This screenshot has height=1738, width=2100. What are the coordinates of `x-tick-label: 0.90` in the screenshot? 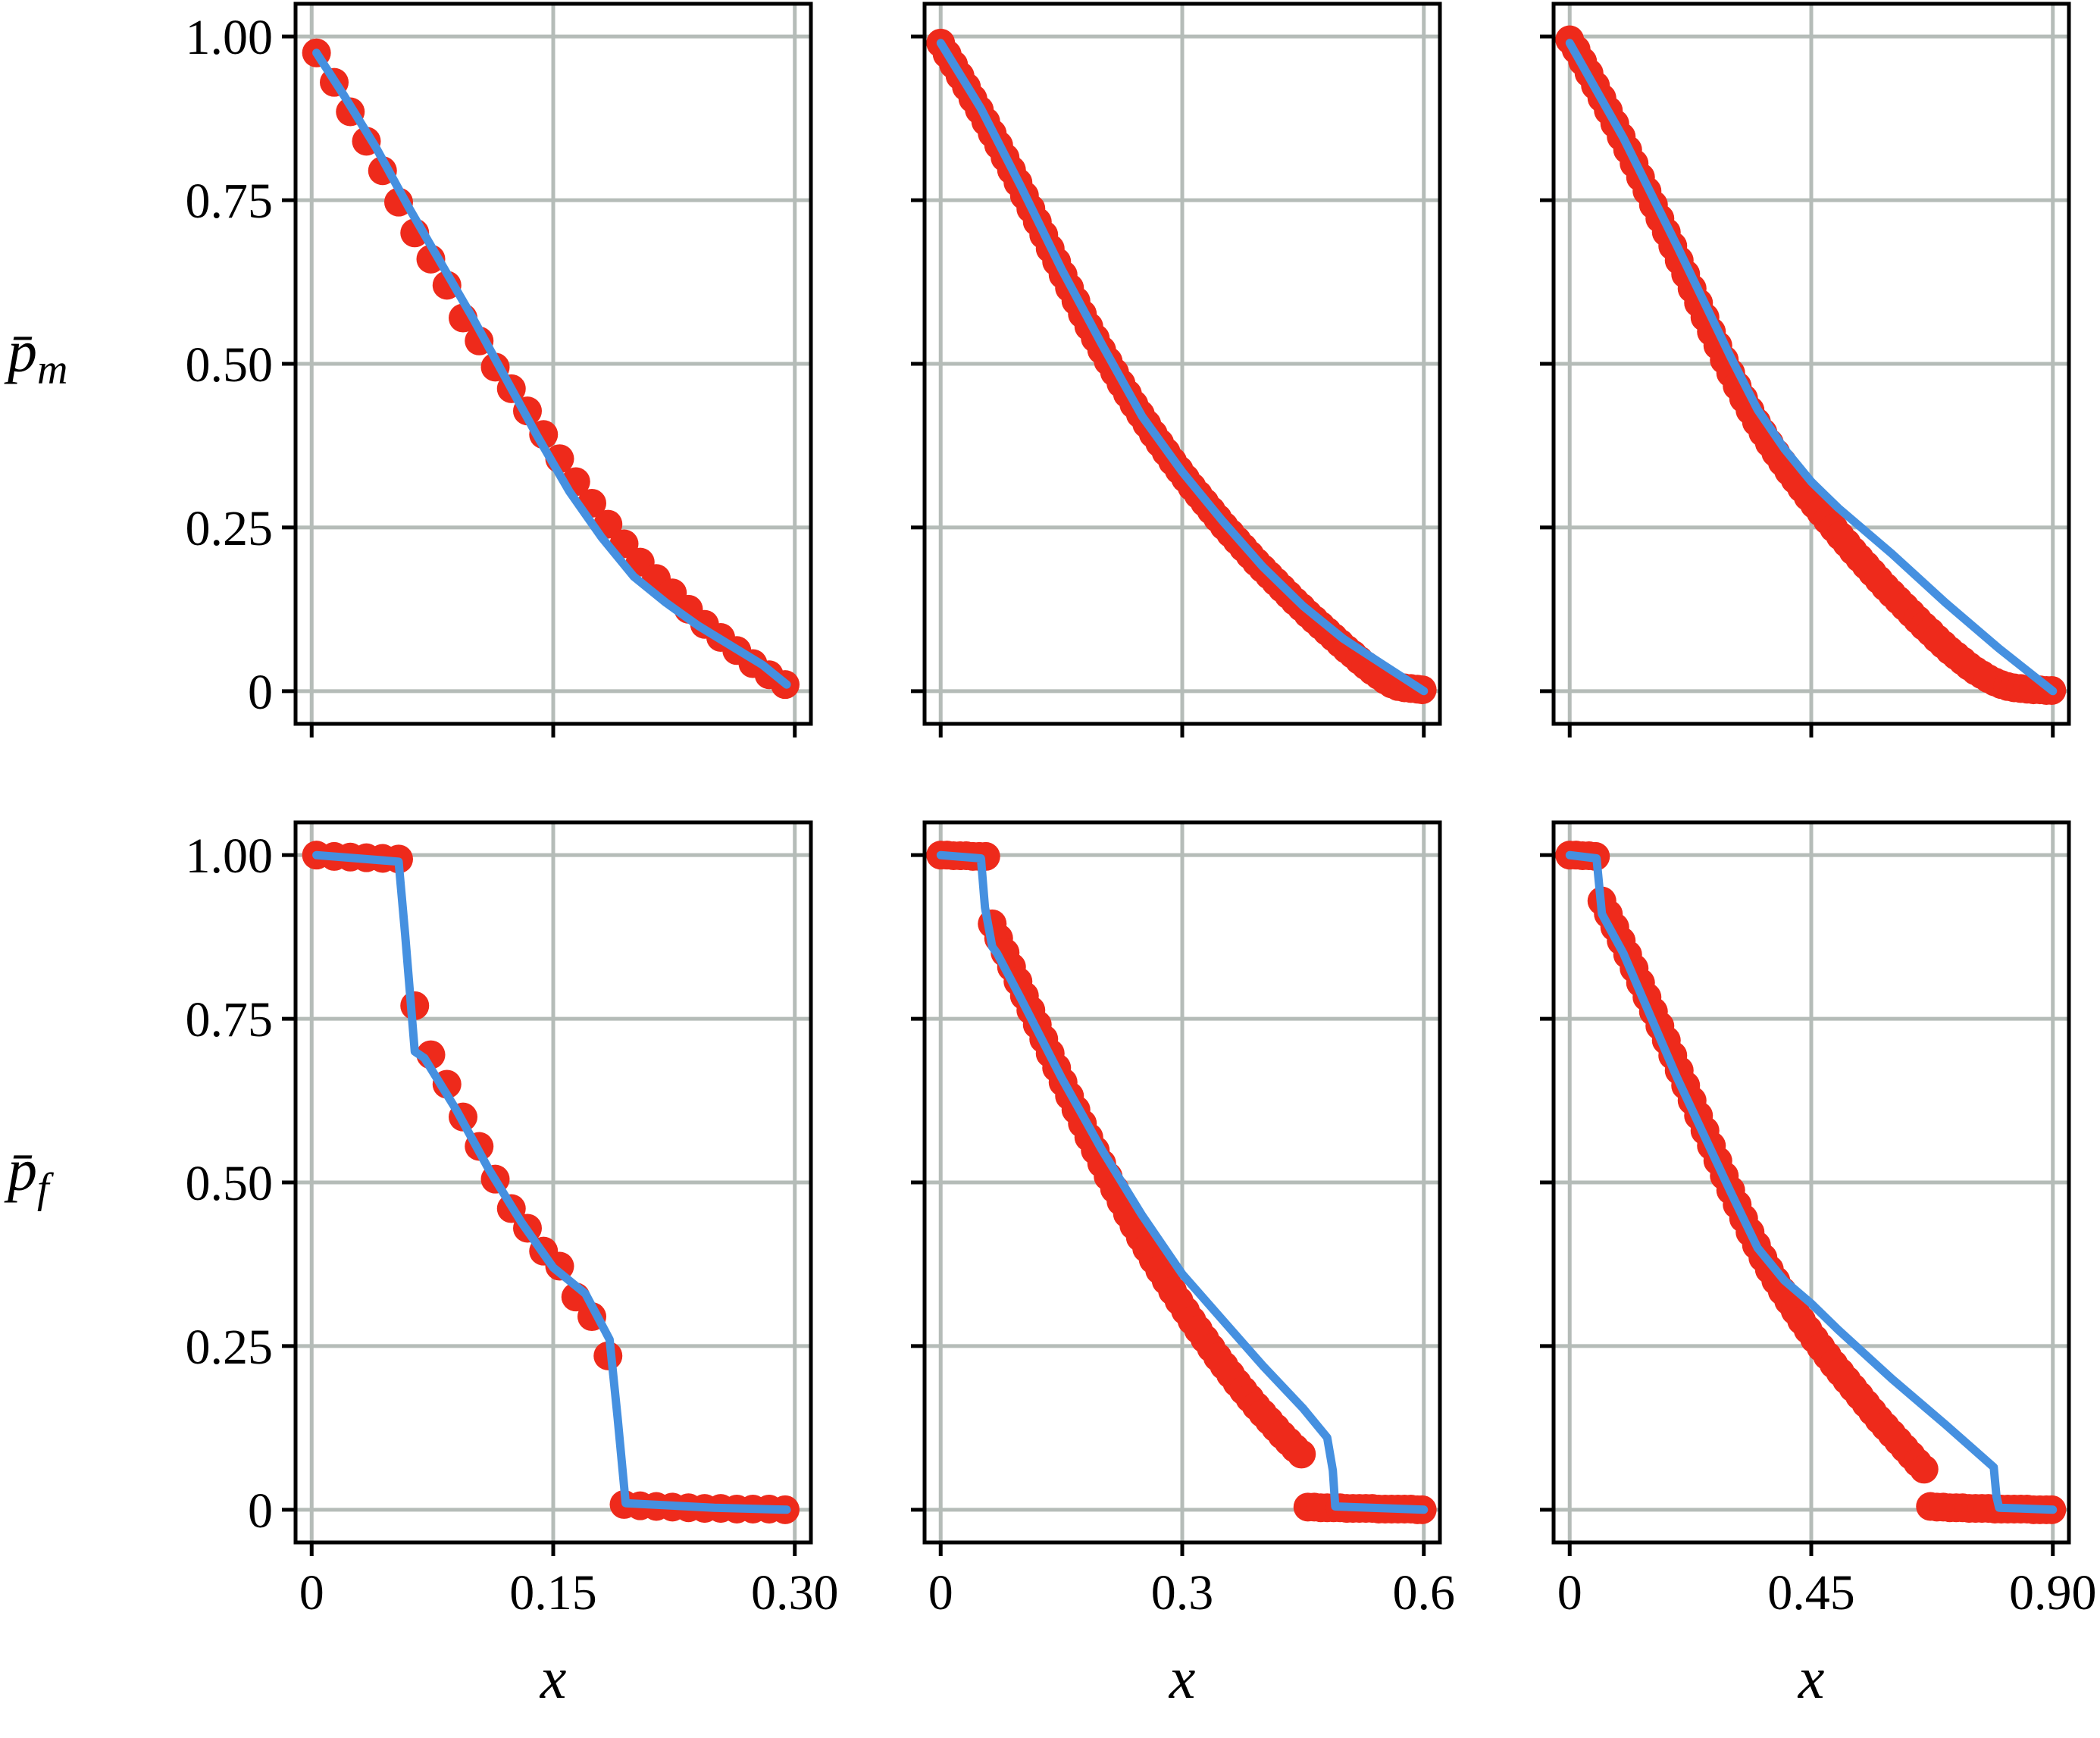 It's located at (2053, 1593).